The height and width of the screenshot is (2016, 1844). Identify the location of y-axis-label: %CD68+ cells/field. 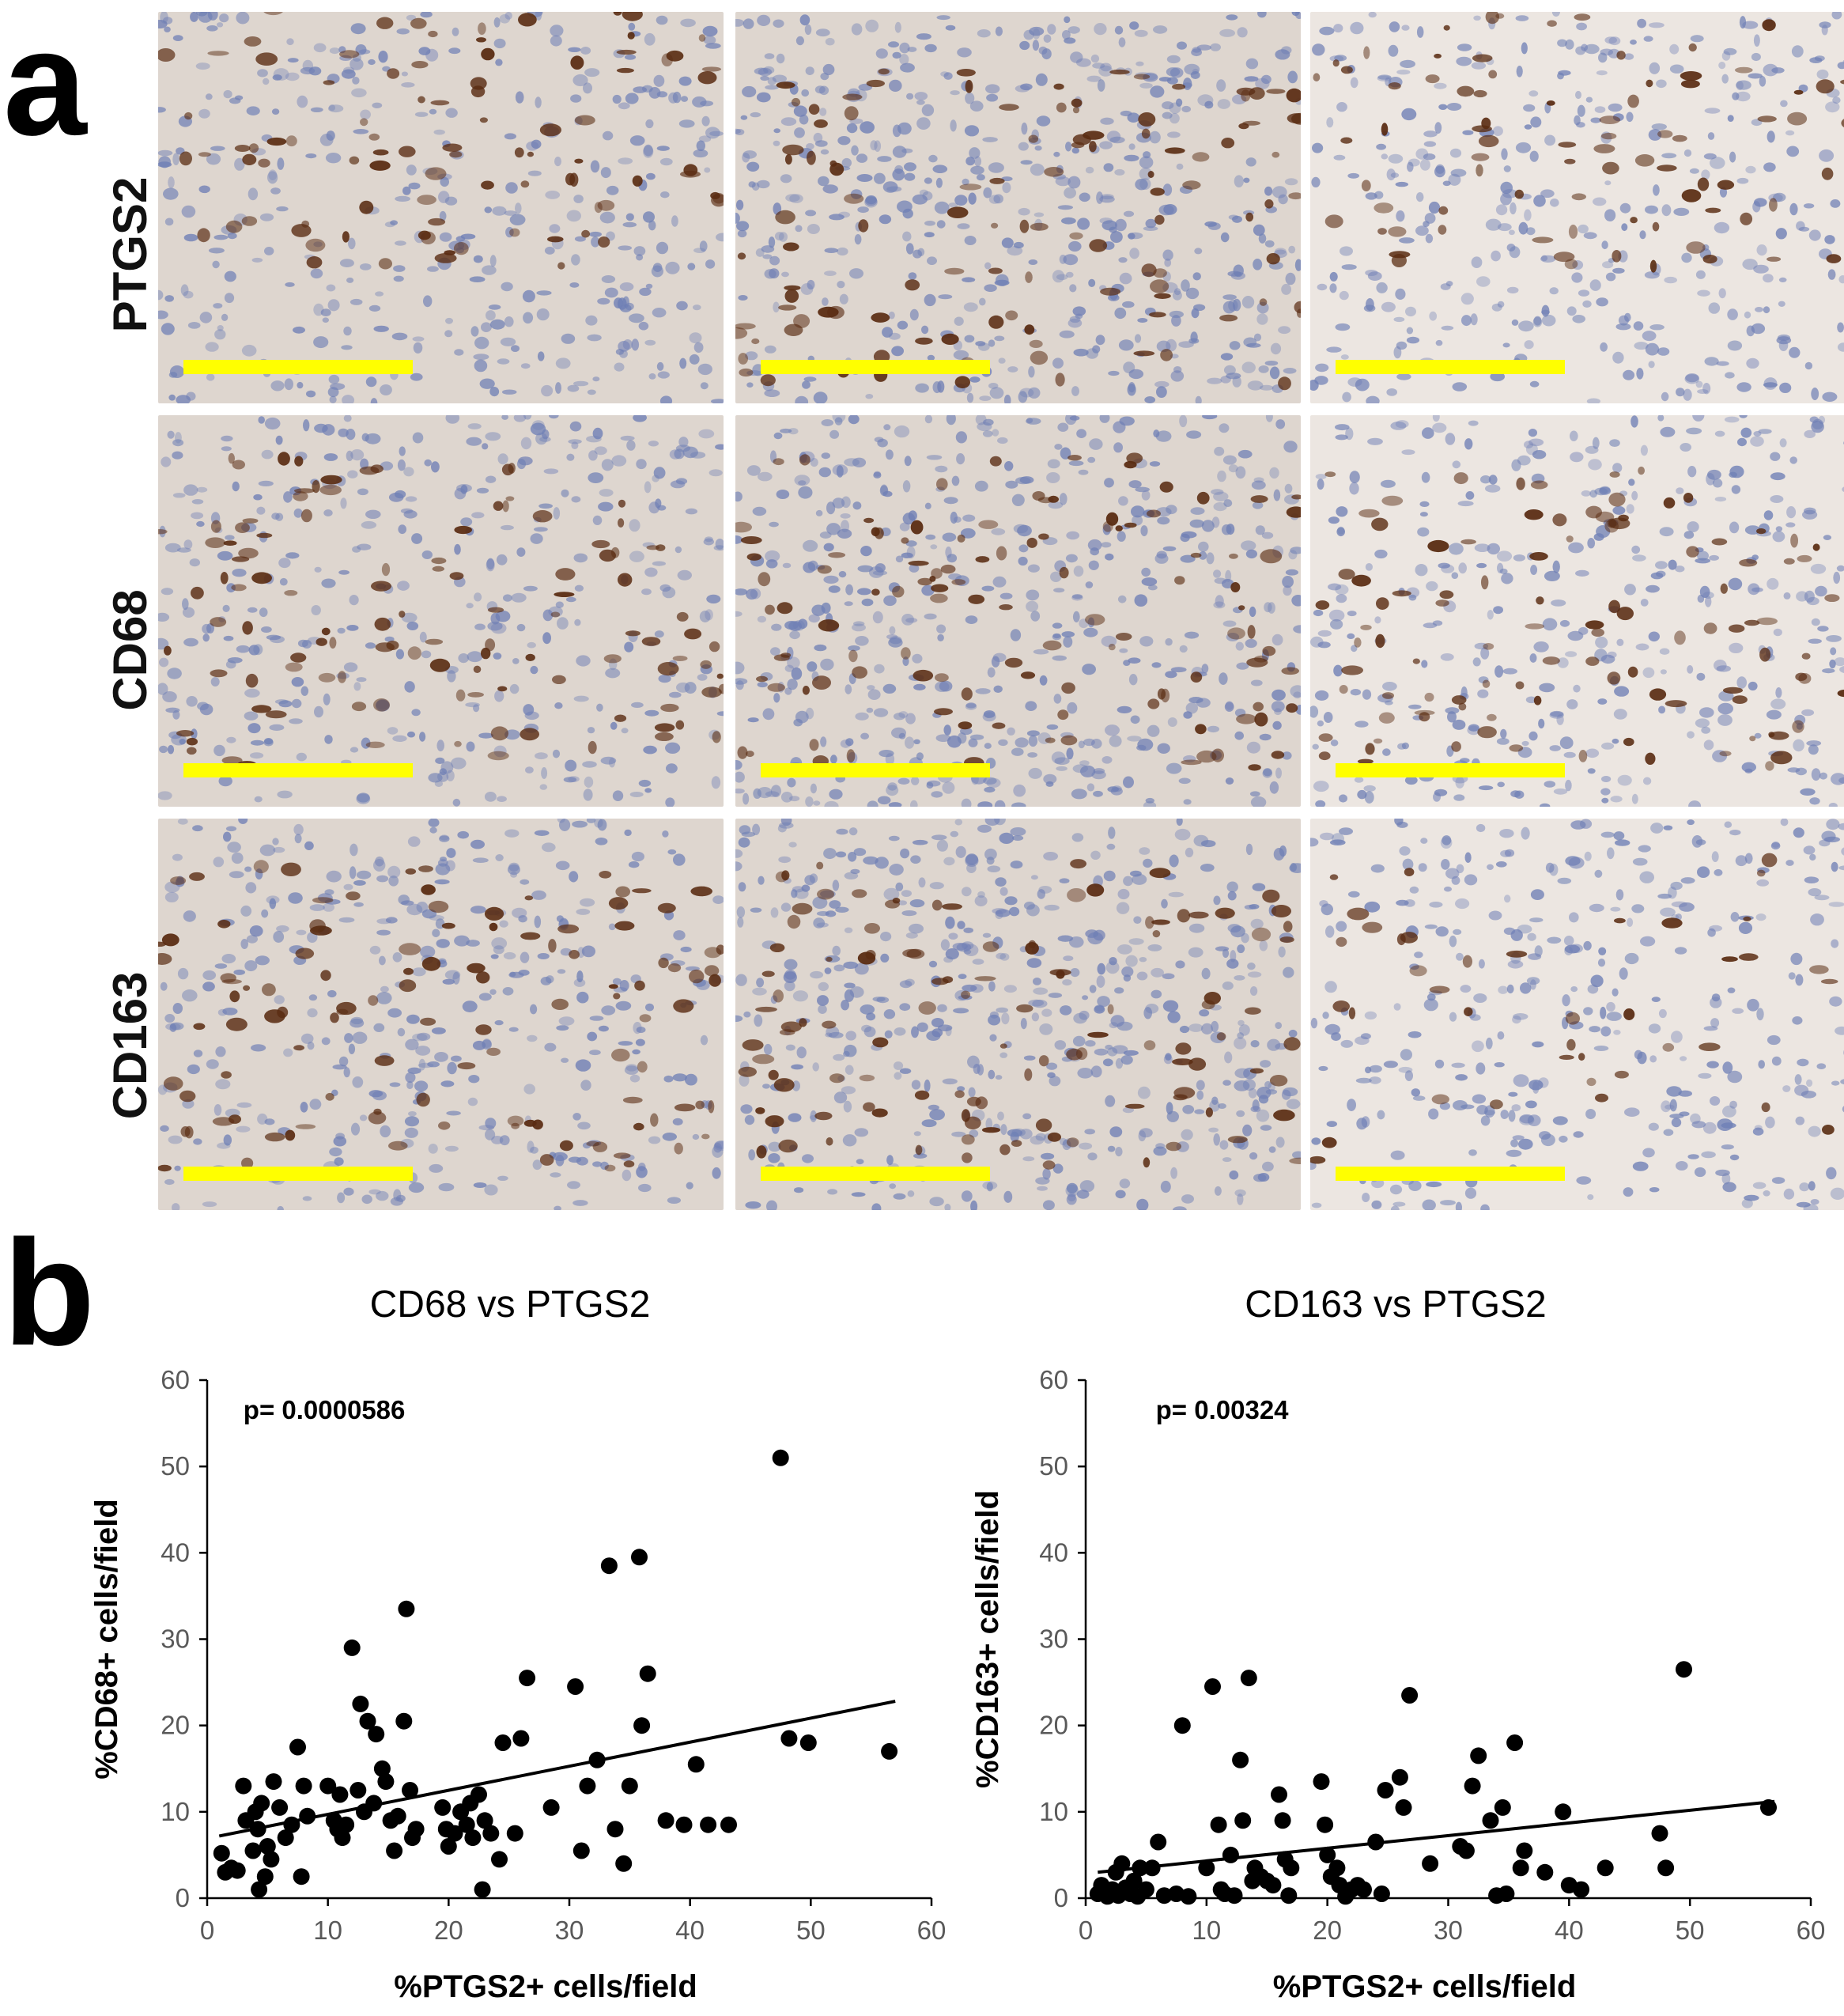
(106, 1639).